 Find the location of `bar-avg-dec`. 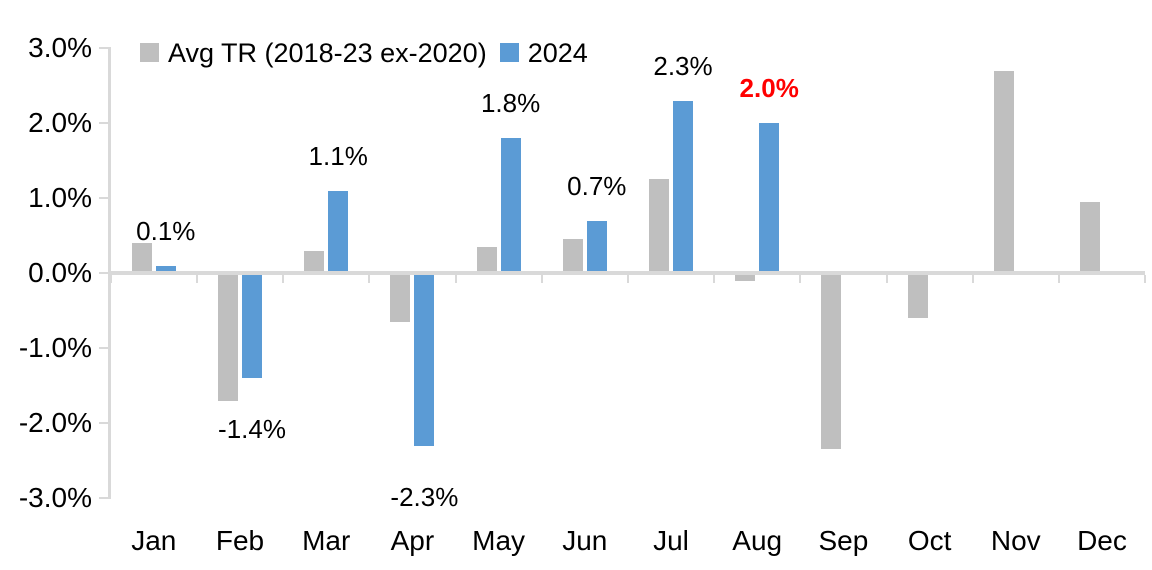

bar-avg-dec is located at coordinates (1090, 237).